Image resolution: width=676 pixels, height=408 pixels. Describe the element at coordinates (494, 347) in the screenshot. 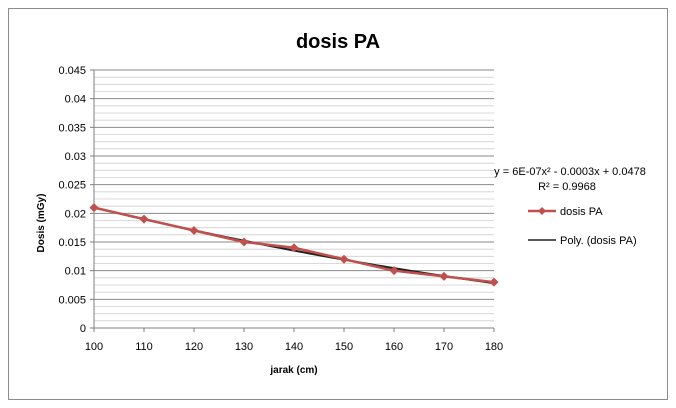

I see `x-tick-label: 180` at that location.